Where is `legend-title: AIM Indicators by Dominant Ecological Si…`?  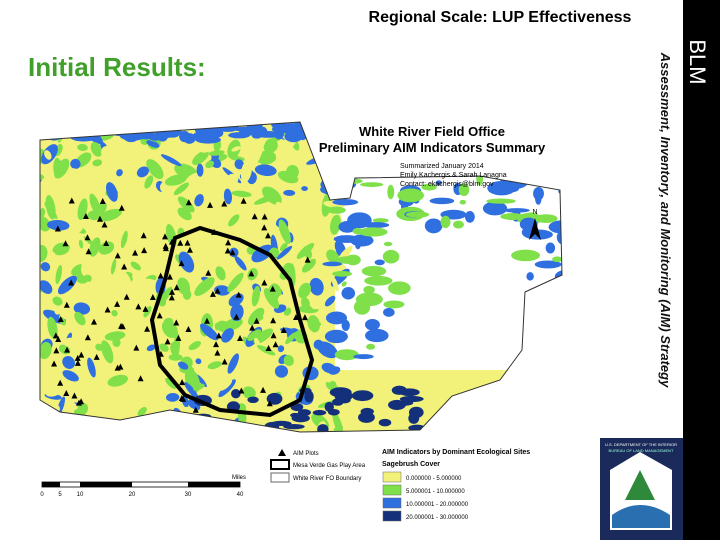 legend-title: AIM Indicators by Dominant Ecological Si… is located at coordinates (456, 452).